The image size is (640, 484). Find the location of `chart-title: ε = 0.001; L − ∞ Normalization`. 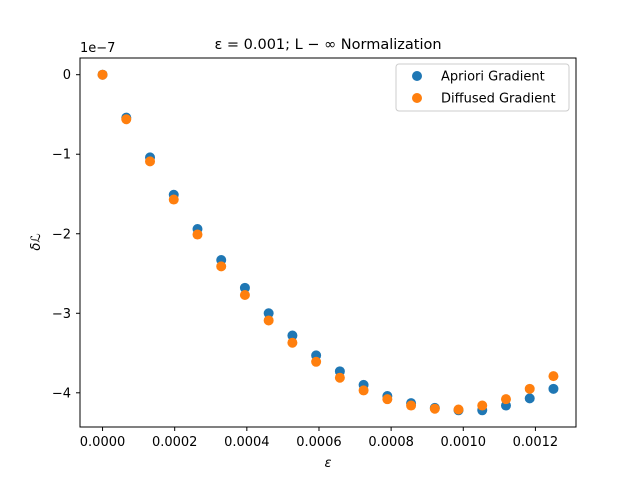

chart-title: ε = 0.001; L − ∞ Normalization is located at coordinates (327, 45).